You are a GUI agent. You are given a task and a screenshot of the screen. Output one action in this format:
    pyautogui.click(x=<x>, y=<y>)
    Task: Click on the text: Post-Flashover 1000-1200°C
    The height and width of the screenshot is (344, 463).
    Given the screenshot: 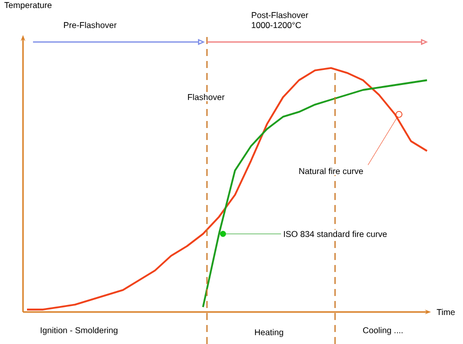 What is the action you would take?
    pyautogui.click(x=280, y=20)
    